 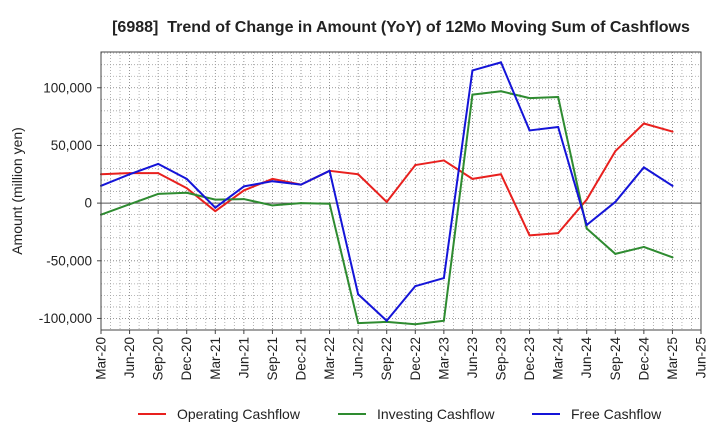 What do you see at coordinates (415, 359) in the screenshot?
I see `x-tick-label: Dec-22` at bounding box center [415, 359].